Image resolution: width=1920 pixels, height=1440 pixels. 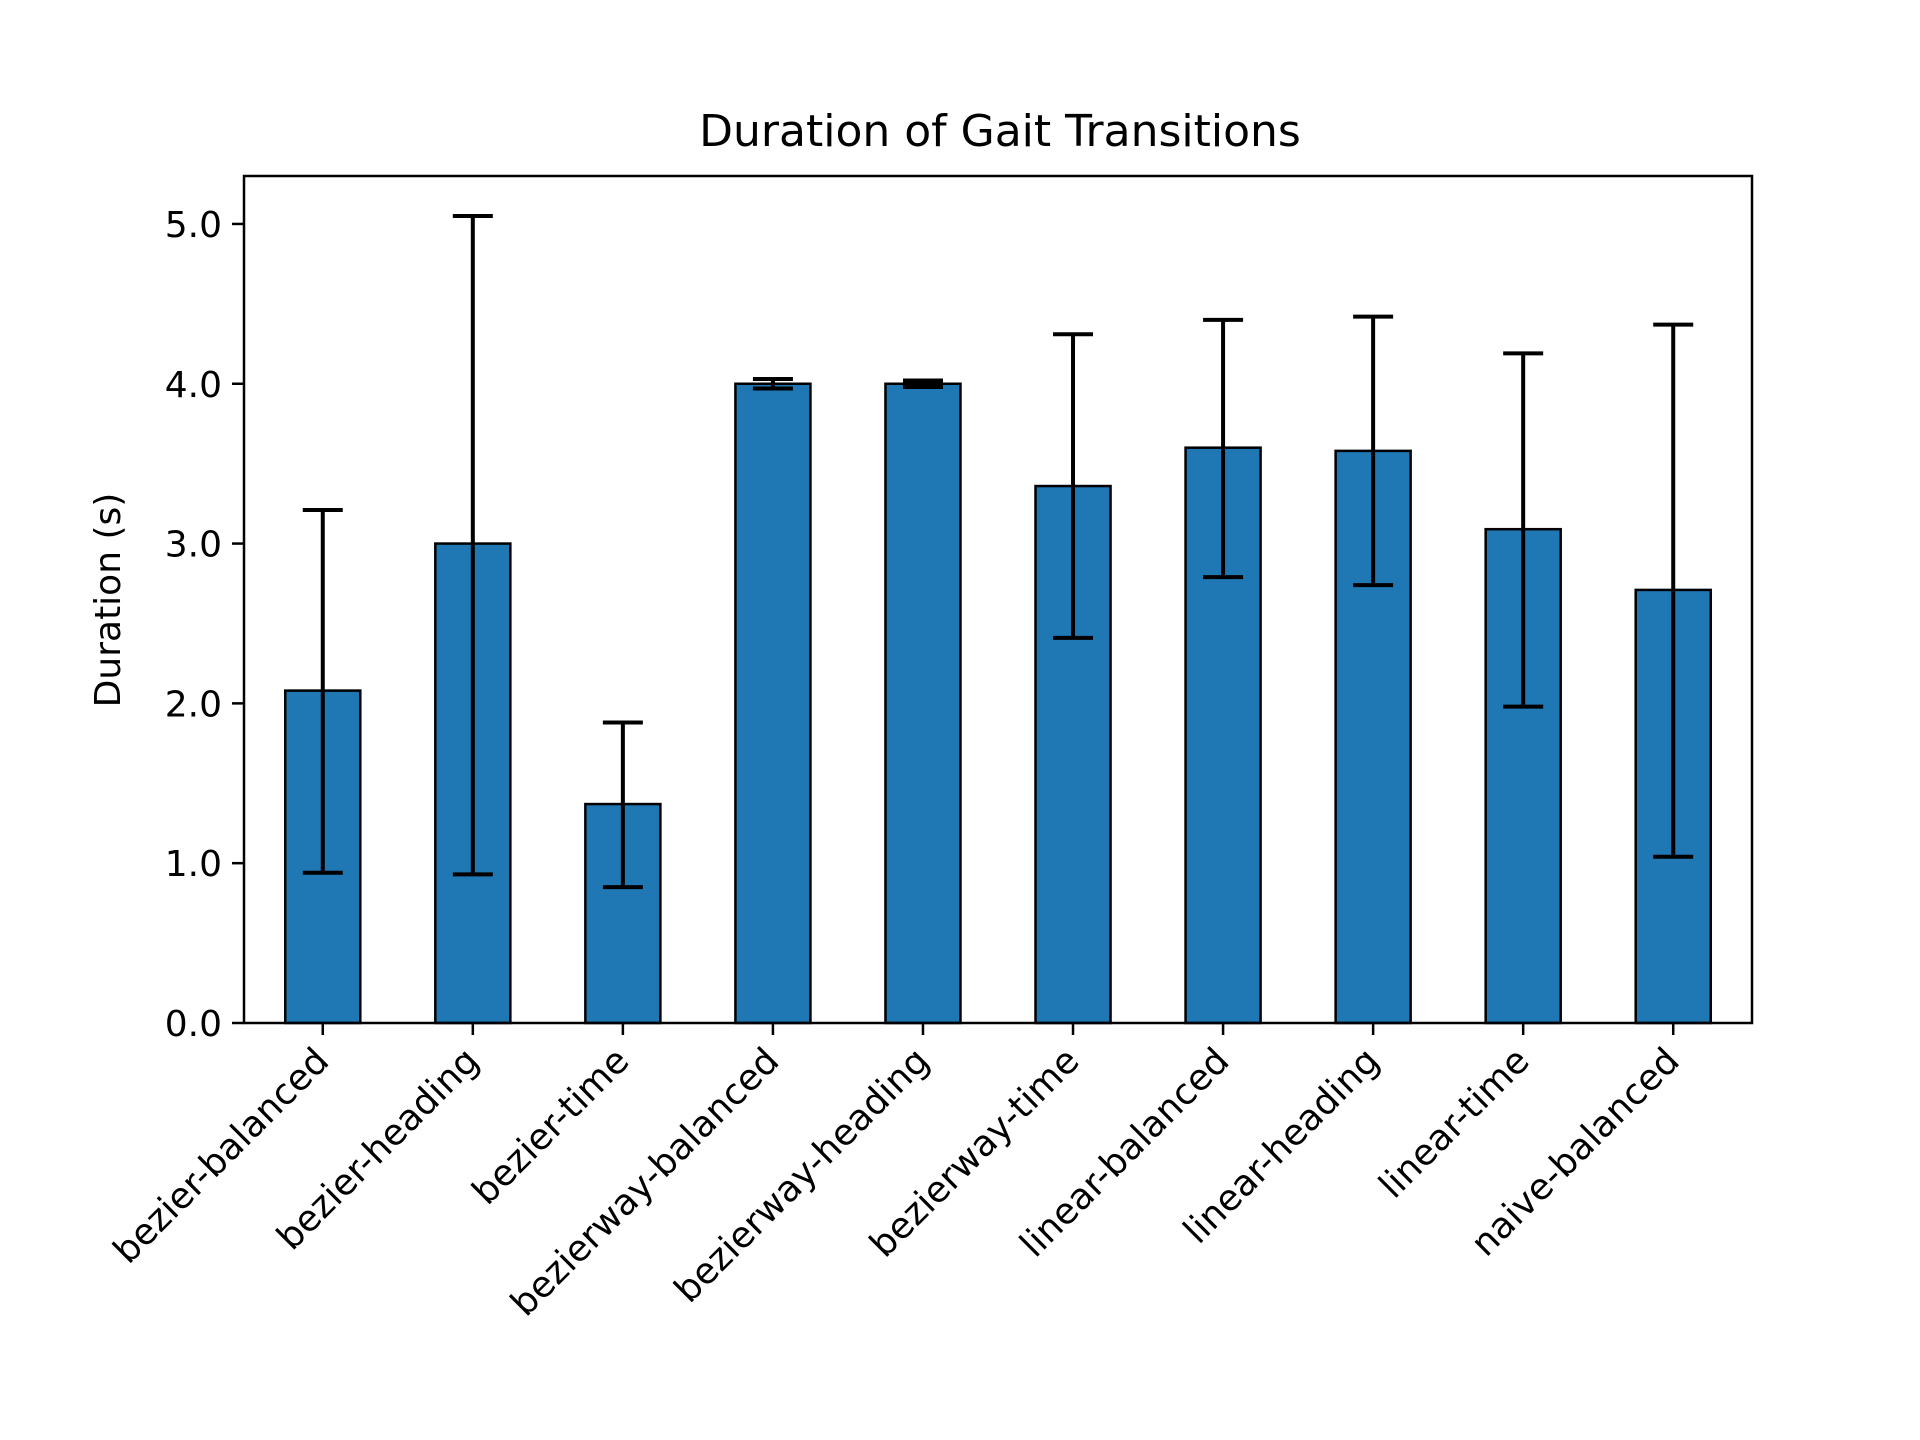 I want to click on x-tick-label-4: bezierway-heading, so click(x=802, y=1175).